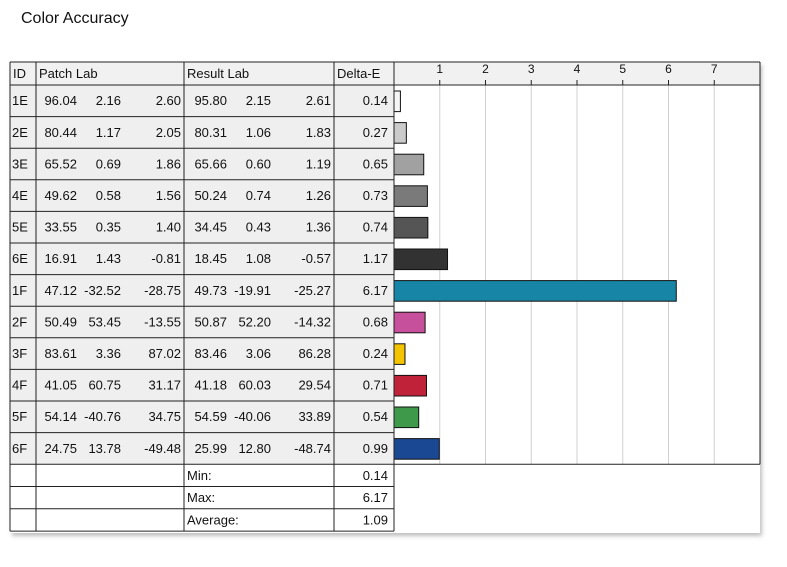  What do you see at coordinates (210, 321) in the screenshot?
I see `result-lab: 50.87` at bounding box center [210, 321].